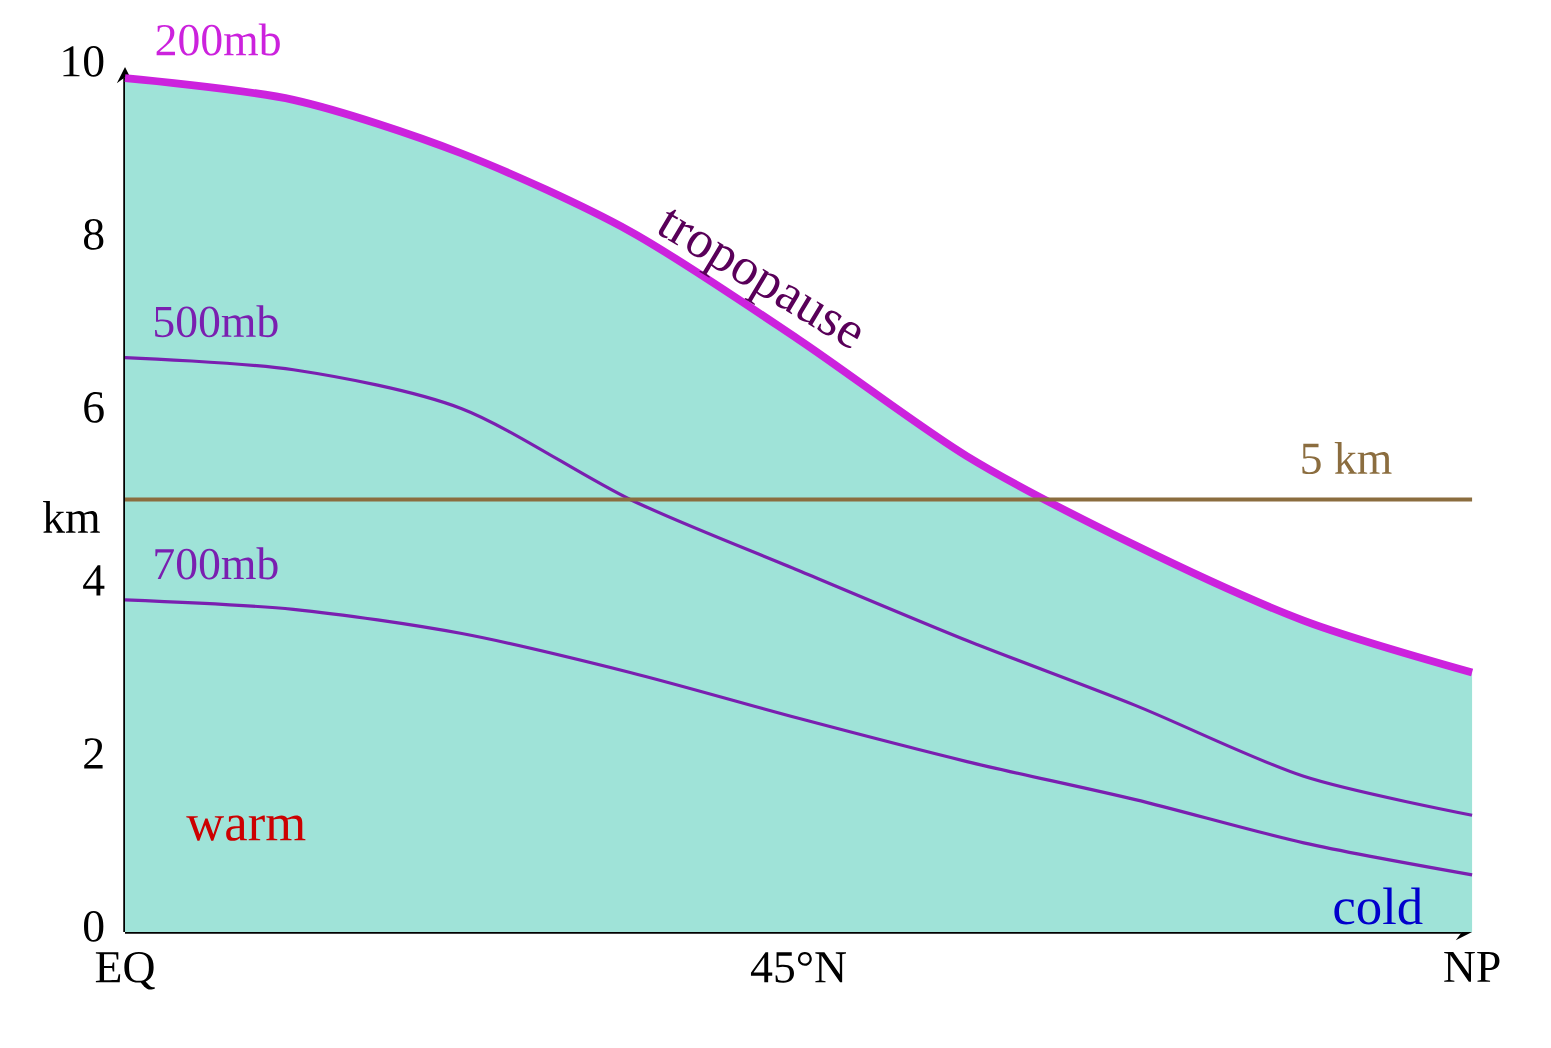  I want to click on annotation: cold, so click(1378, 906).